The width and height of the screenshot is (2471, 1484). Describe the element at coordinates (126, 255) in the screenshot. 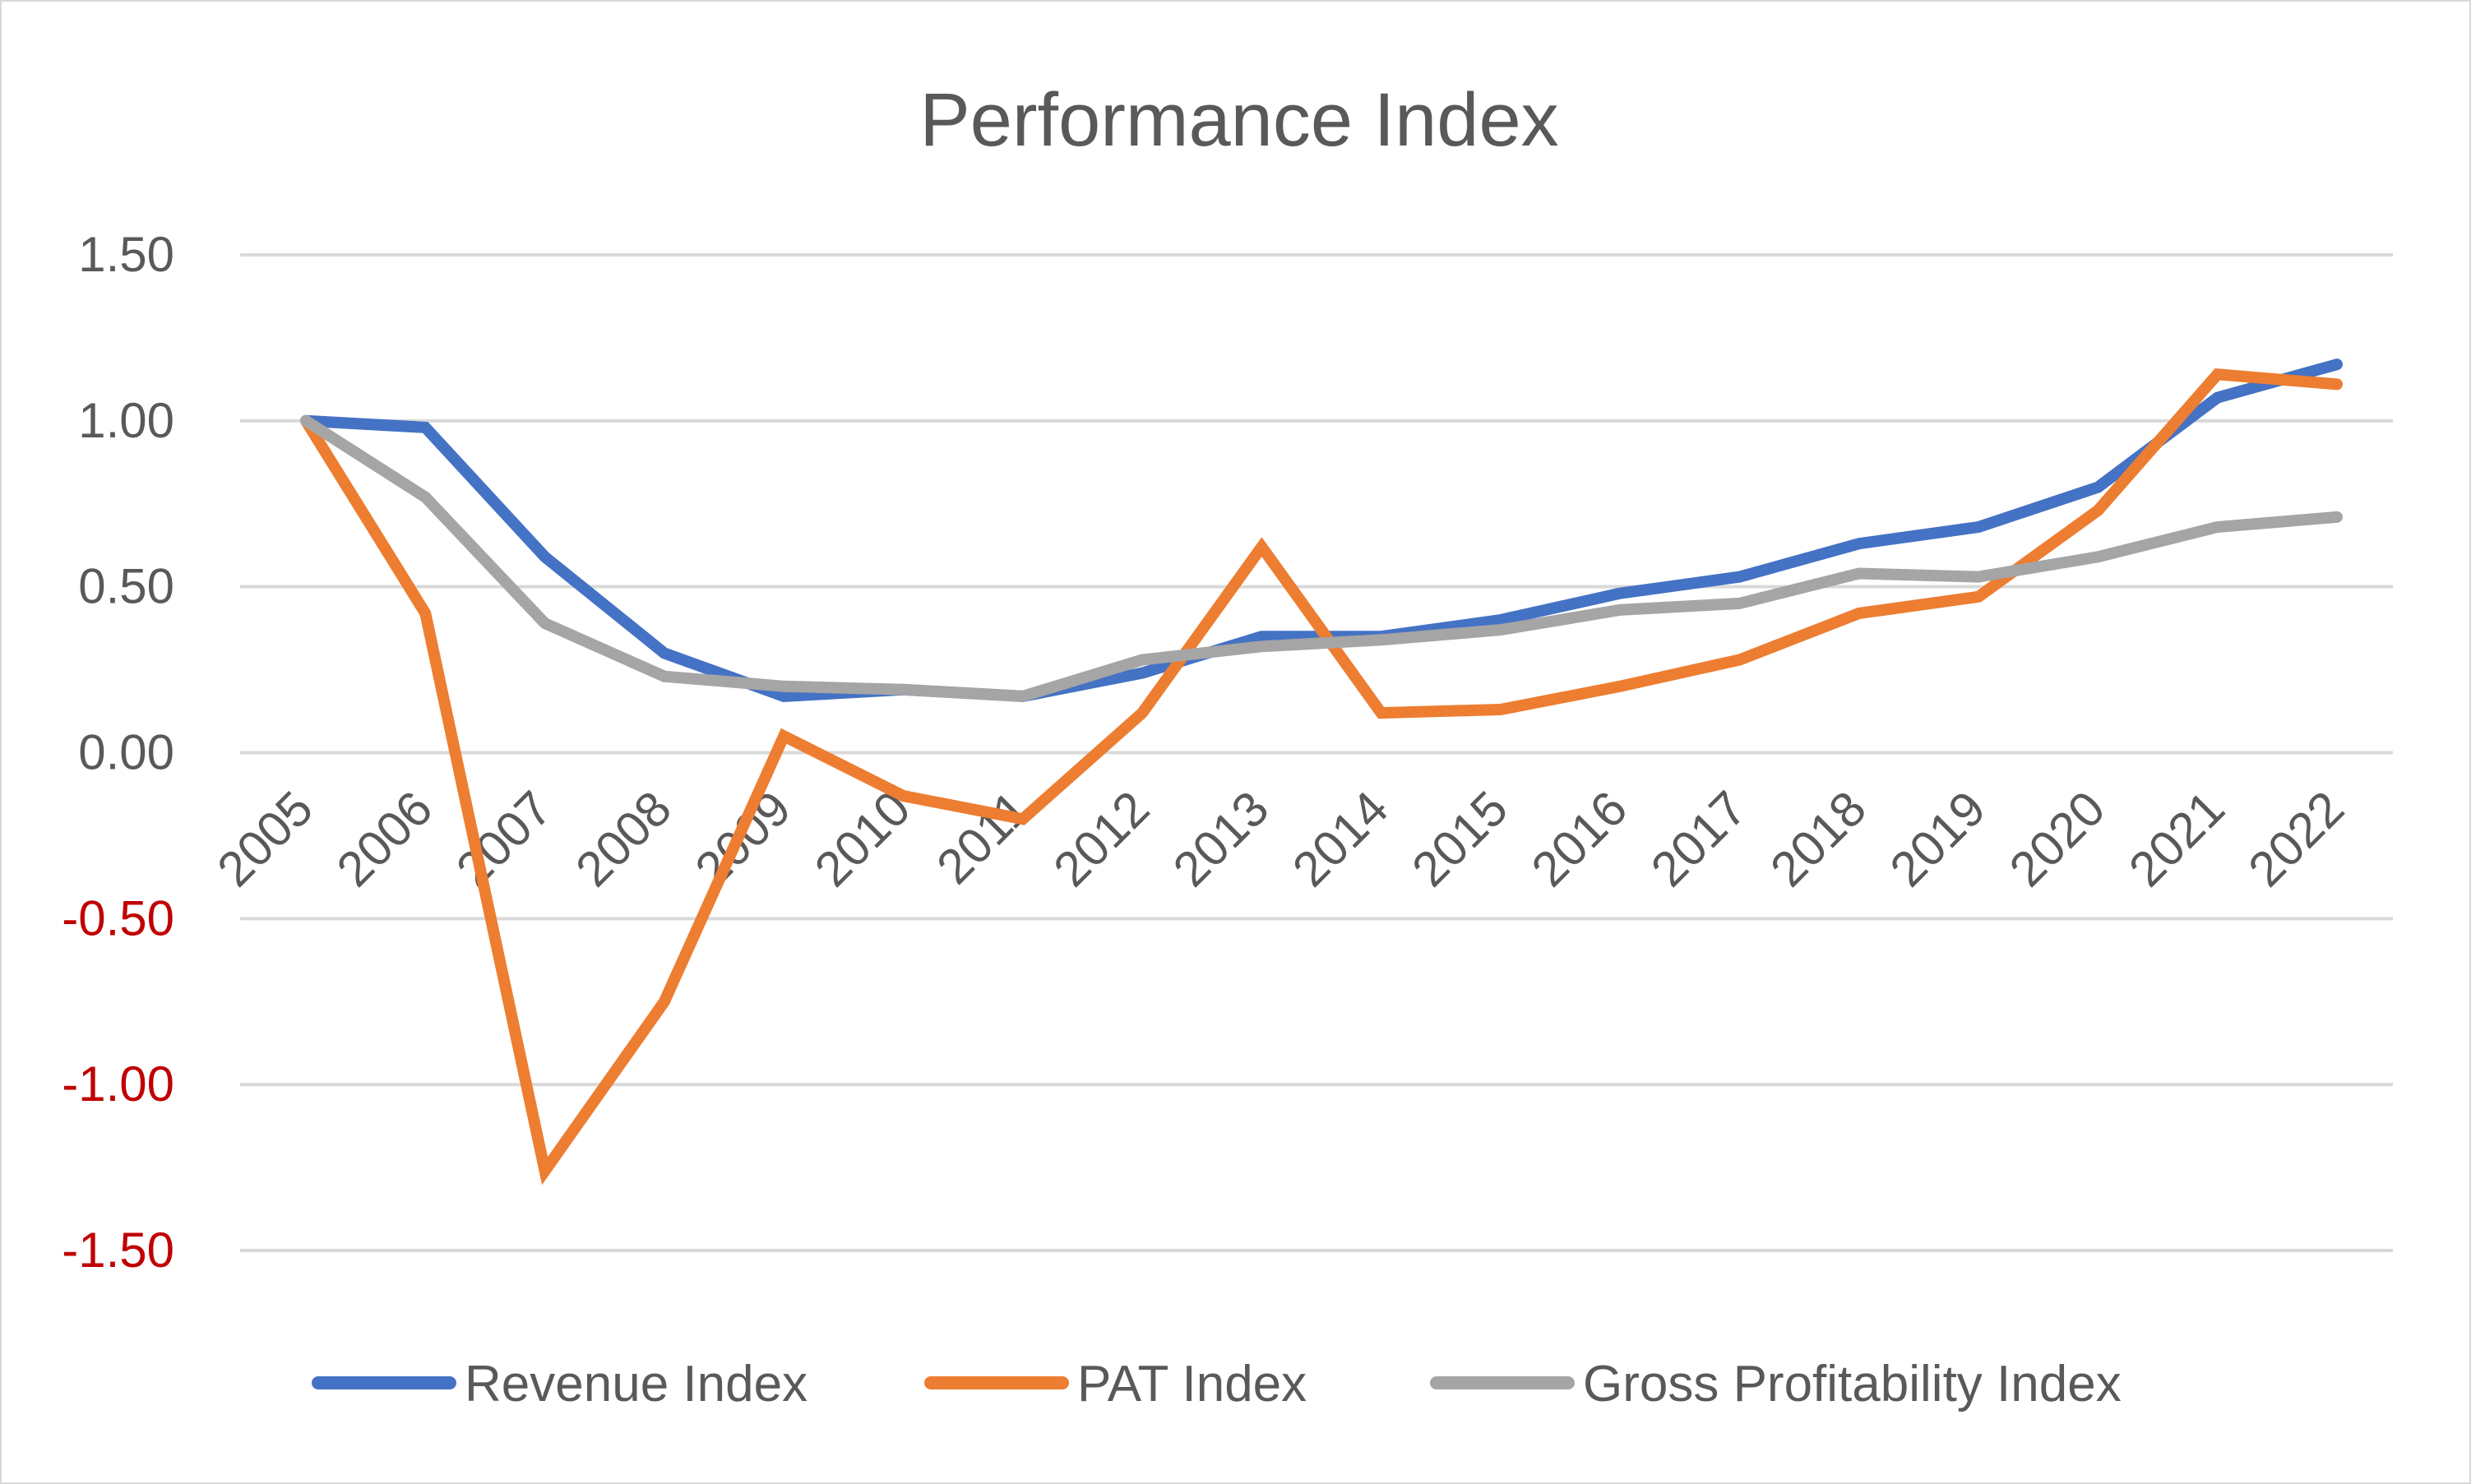

I see `y-tick-label: 1.50` at that location.